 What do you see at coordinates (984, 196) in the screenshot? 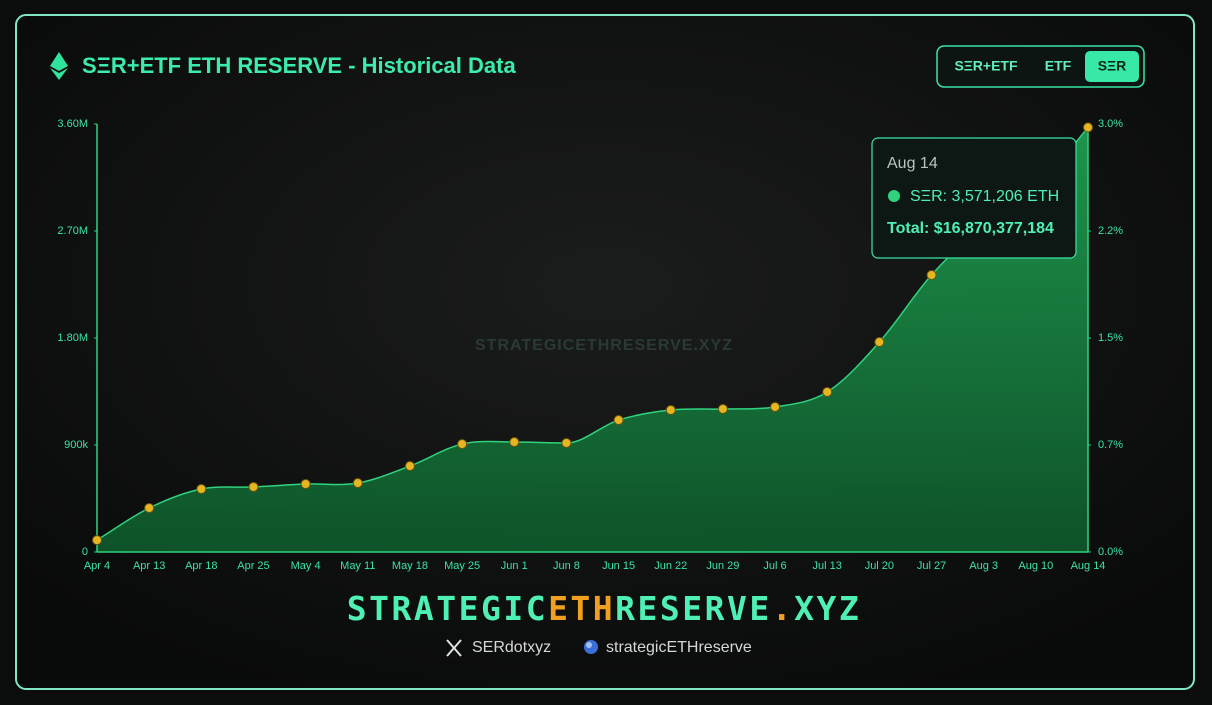
I see `tooltip-holding: SΞR: 3,571,206 ETH` at bounding box center [984, 196].